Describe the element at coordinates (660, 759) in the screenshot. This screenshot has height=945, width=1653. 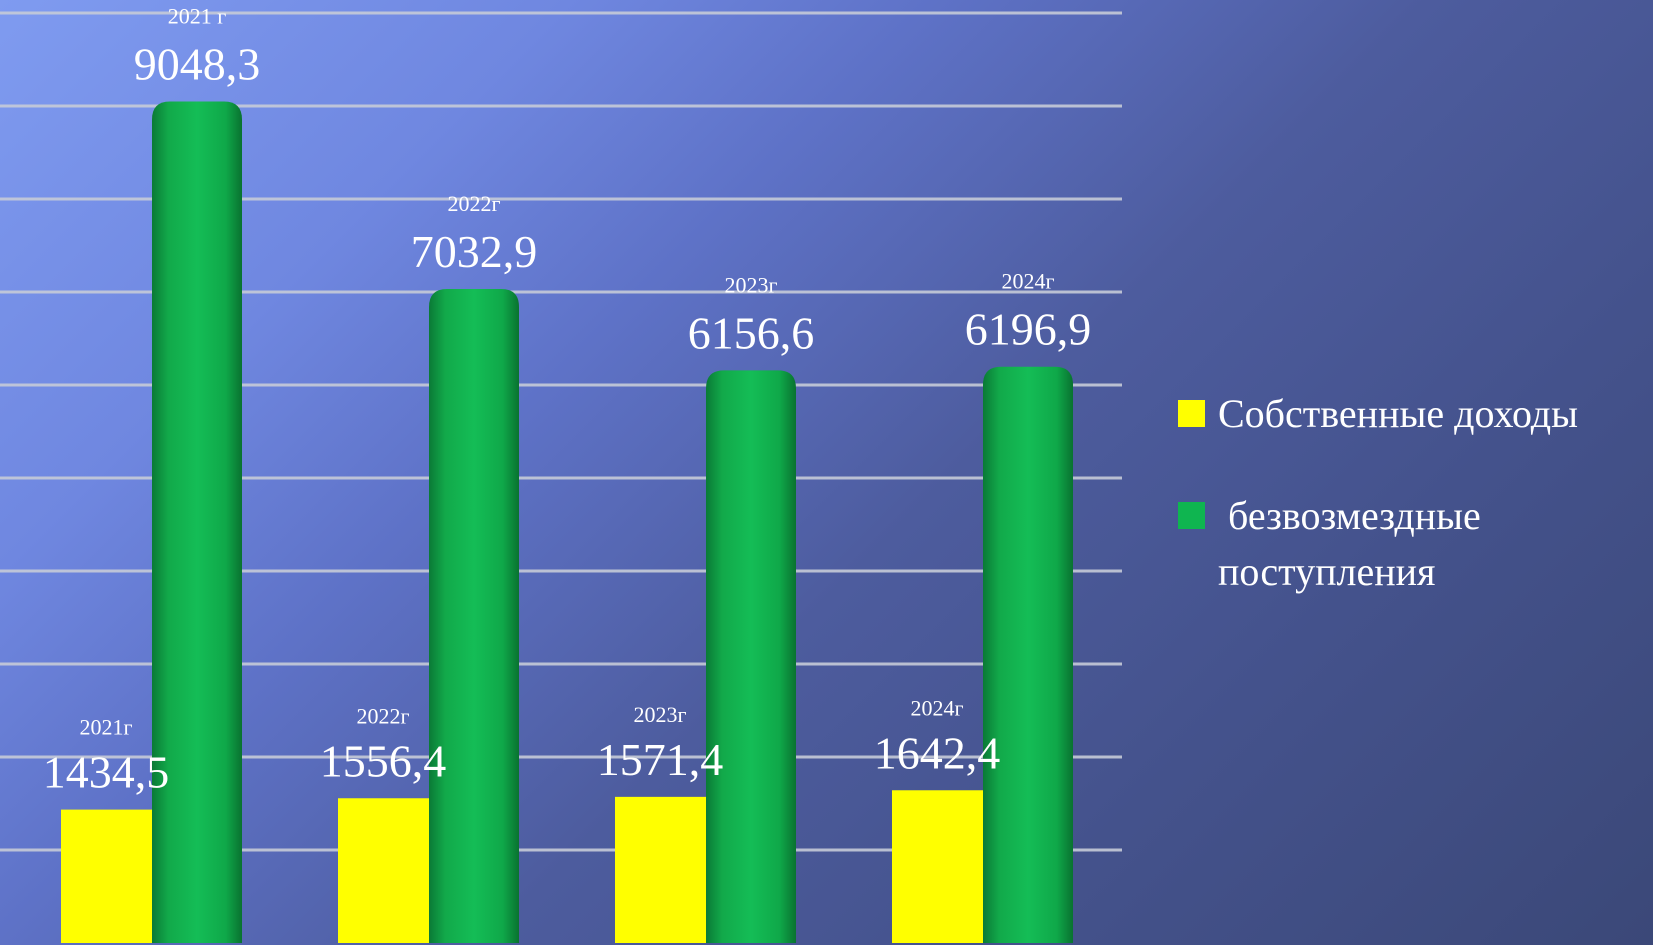
I see `label-value-own-revenue: 1571,4` at that location.